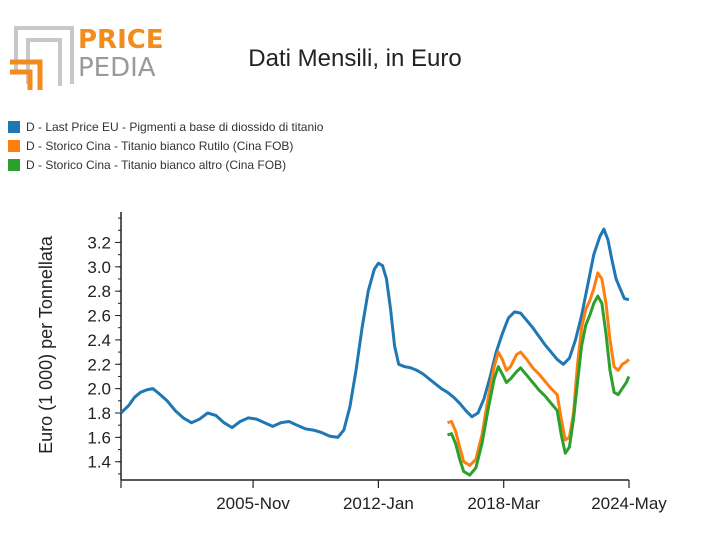 The width and height of the screenshot is (712, 555). I want to click on y-tick-label: 3.0, so click(99, 267).